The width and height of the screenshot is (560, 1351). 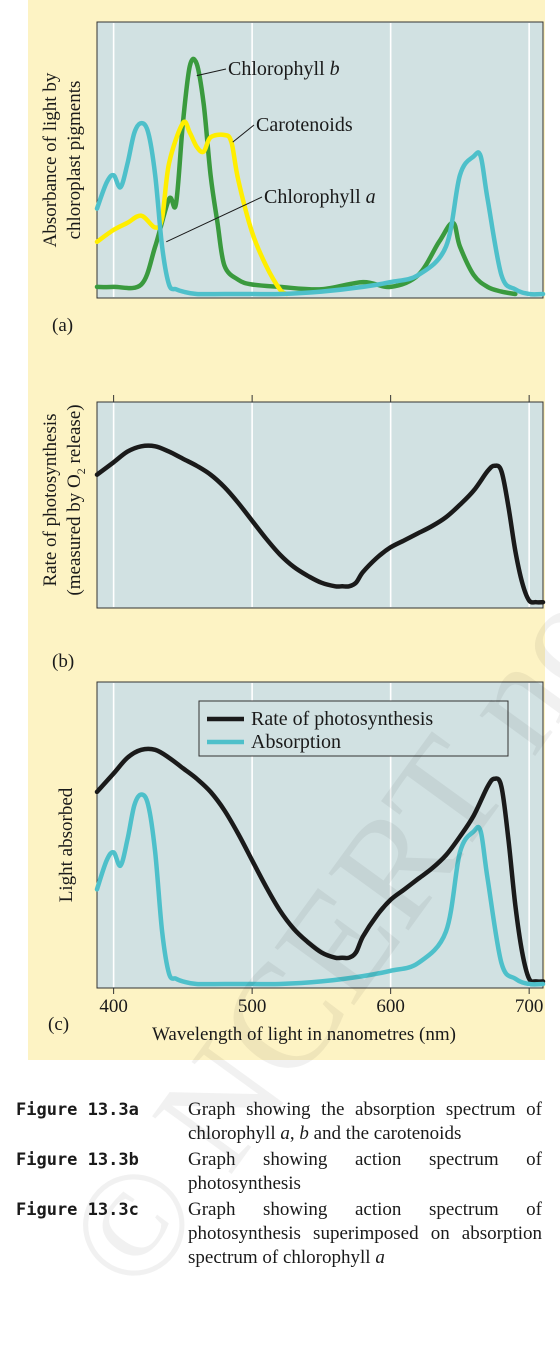 I want to click on x-ticks-b, so click(x=321, y=398).